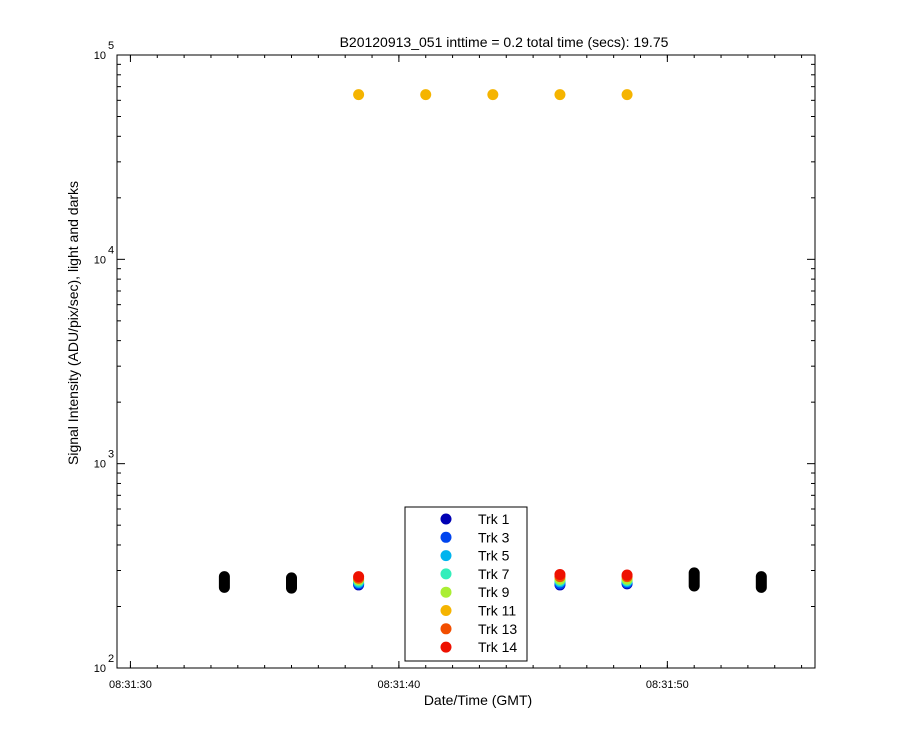 Image resolution: width=900 pixels, height=750 pixels. What do you see at coordinates (497, 629) in the screenshot?
I see `legend-label: Trk 13` at bounding box center [497, 629].